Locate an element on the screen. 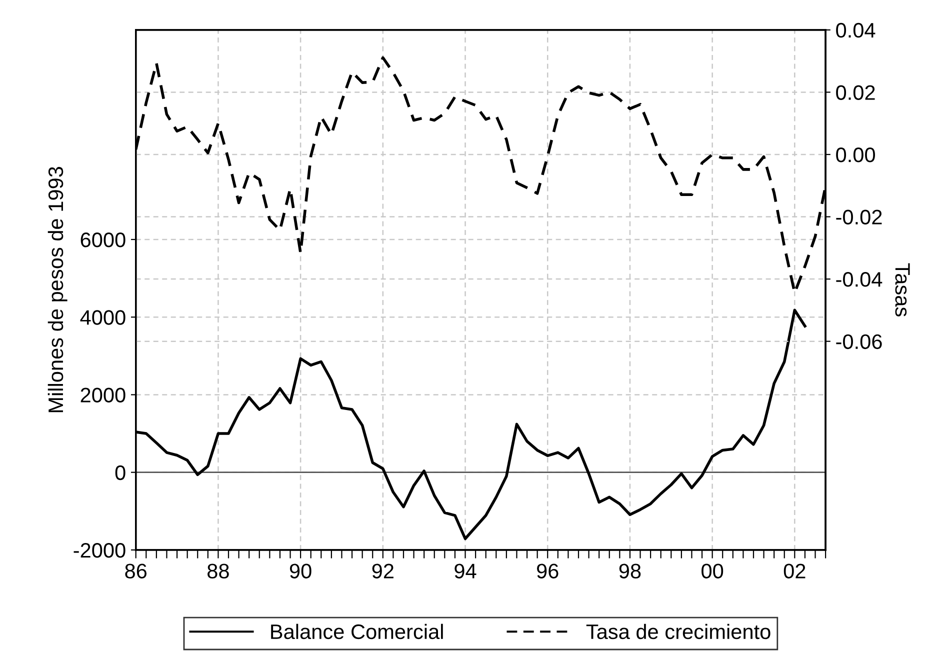 The image size is (950, 665). x-tick-label: 96 is located at coordinates (547, 571).